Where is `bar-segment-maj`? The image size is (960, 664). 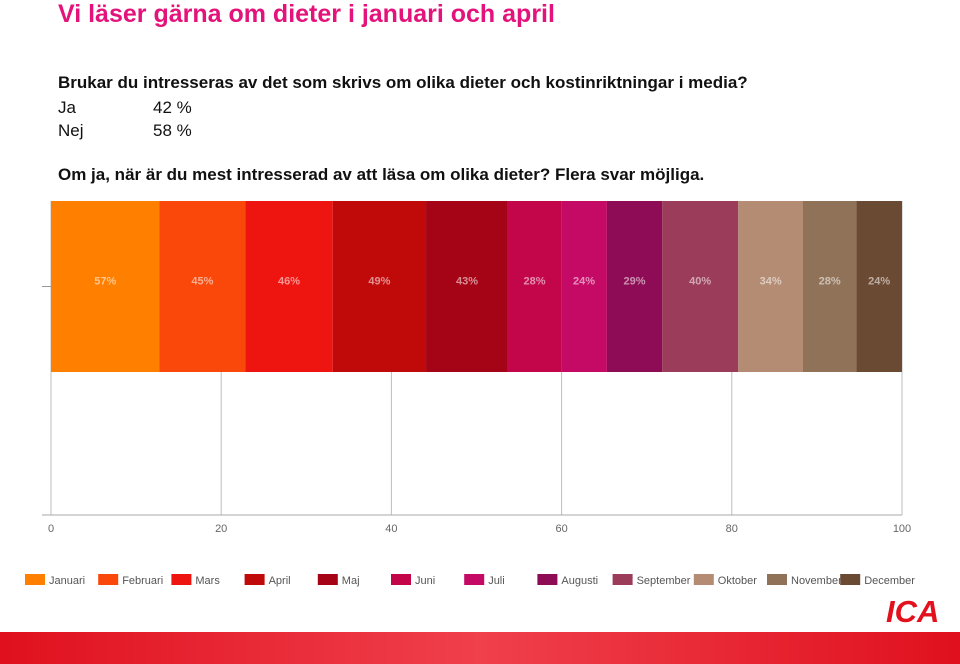
bar-segment-maj is located at coordinates (467, 286).